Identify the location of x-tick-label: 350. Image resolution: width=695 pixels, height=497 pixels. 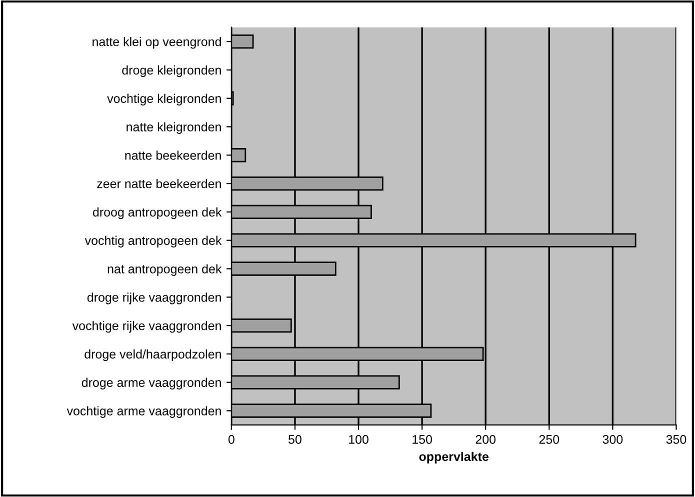
(676, 439).